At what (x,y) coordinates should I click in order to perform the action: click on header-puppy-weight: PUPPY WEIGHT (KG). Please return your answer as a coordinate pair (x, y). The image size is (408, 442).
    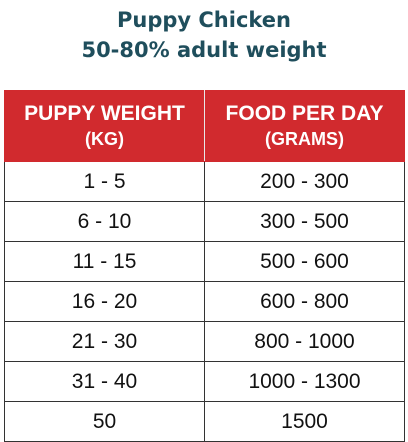
    Looking at the image, I should click on (104, 126).